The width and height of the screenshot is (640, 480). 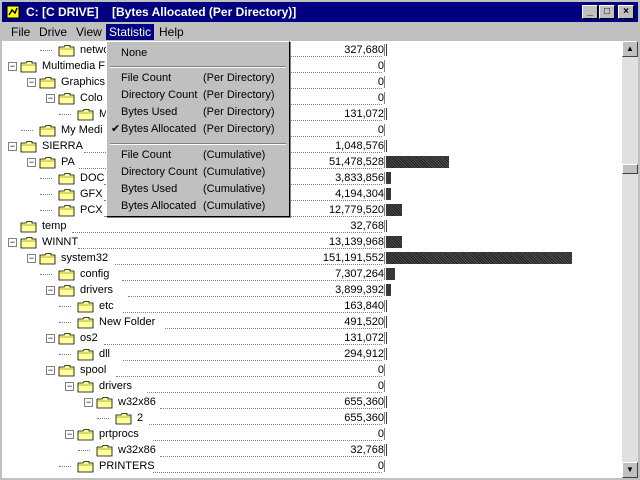 I want to click on tree-row: − PA 51,478,528, so click(x=312, y=162).